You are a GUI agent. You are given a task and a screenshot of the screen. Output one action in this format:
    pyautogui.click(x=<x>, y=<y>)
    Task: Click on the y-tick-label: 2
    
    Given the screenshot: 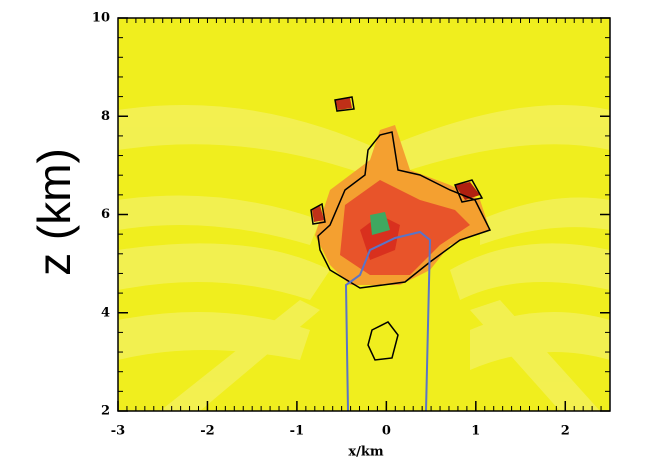 What is the action you would take?
    pyautogui.click(x=105, y=411)
    